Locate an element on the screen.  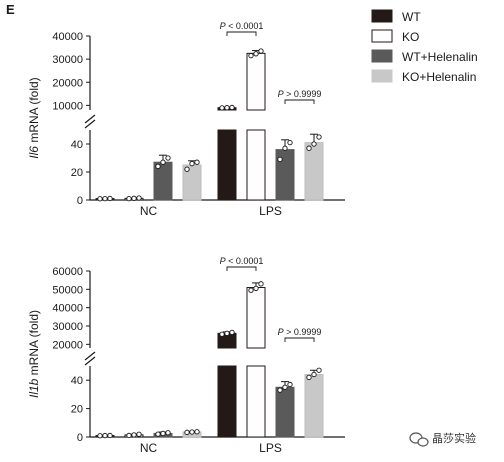
y-axis-label: Il1b mRNA (fold) is located at coordinates (34, 354).